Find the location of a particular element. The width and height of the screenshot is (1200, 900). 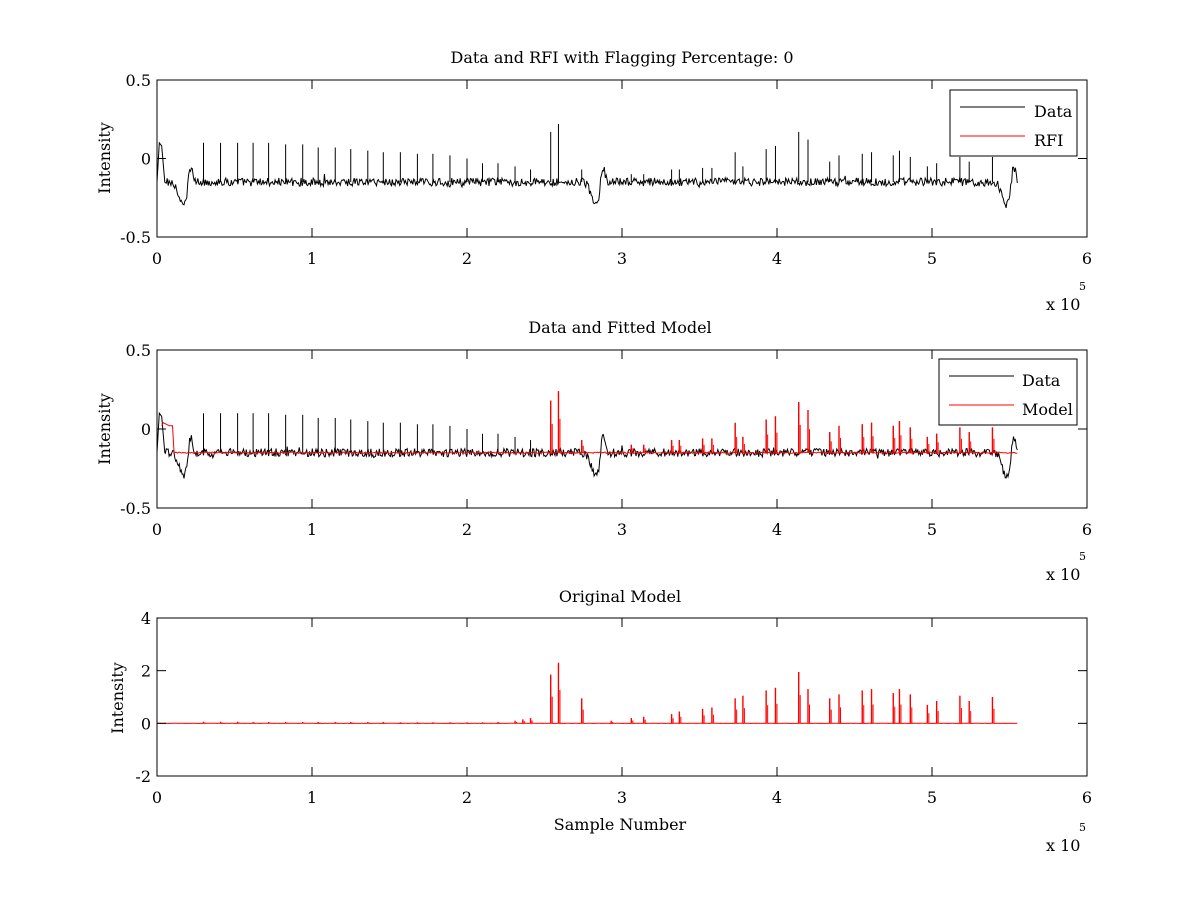

subplot-3-x-exponent-power: 5 is located at coordinates (1082, 827).